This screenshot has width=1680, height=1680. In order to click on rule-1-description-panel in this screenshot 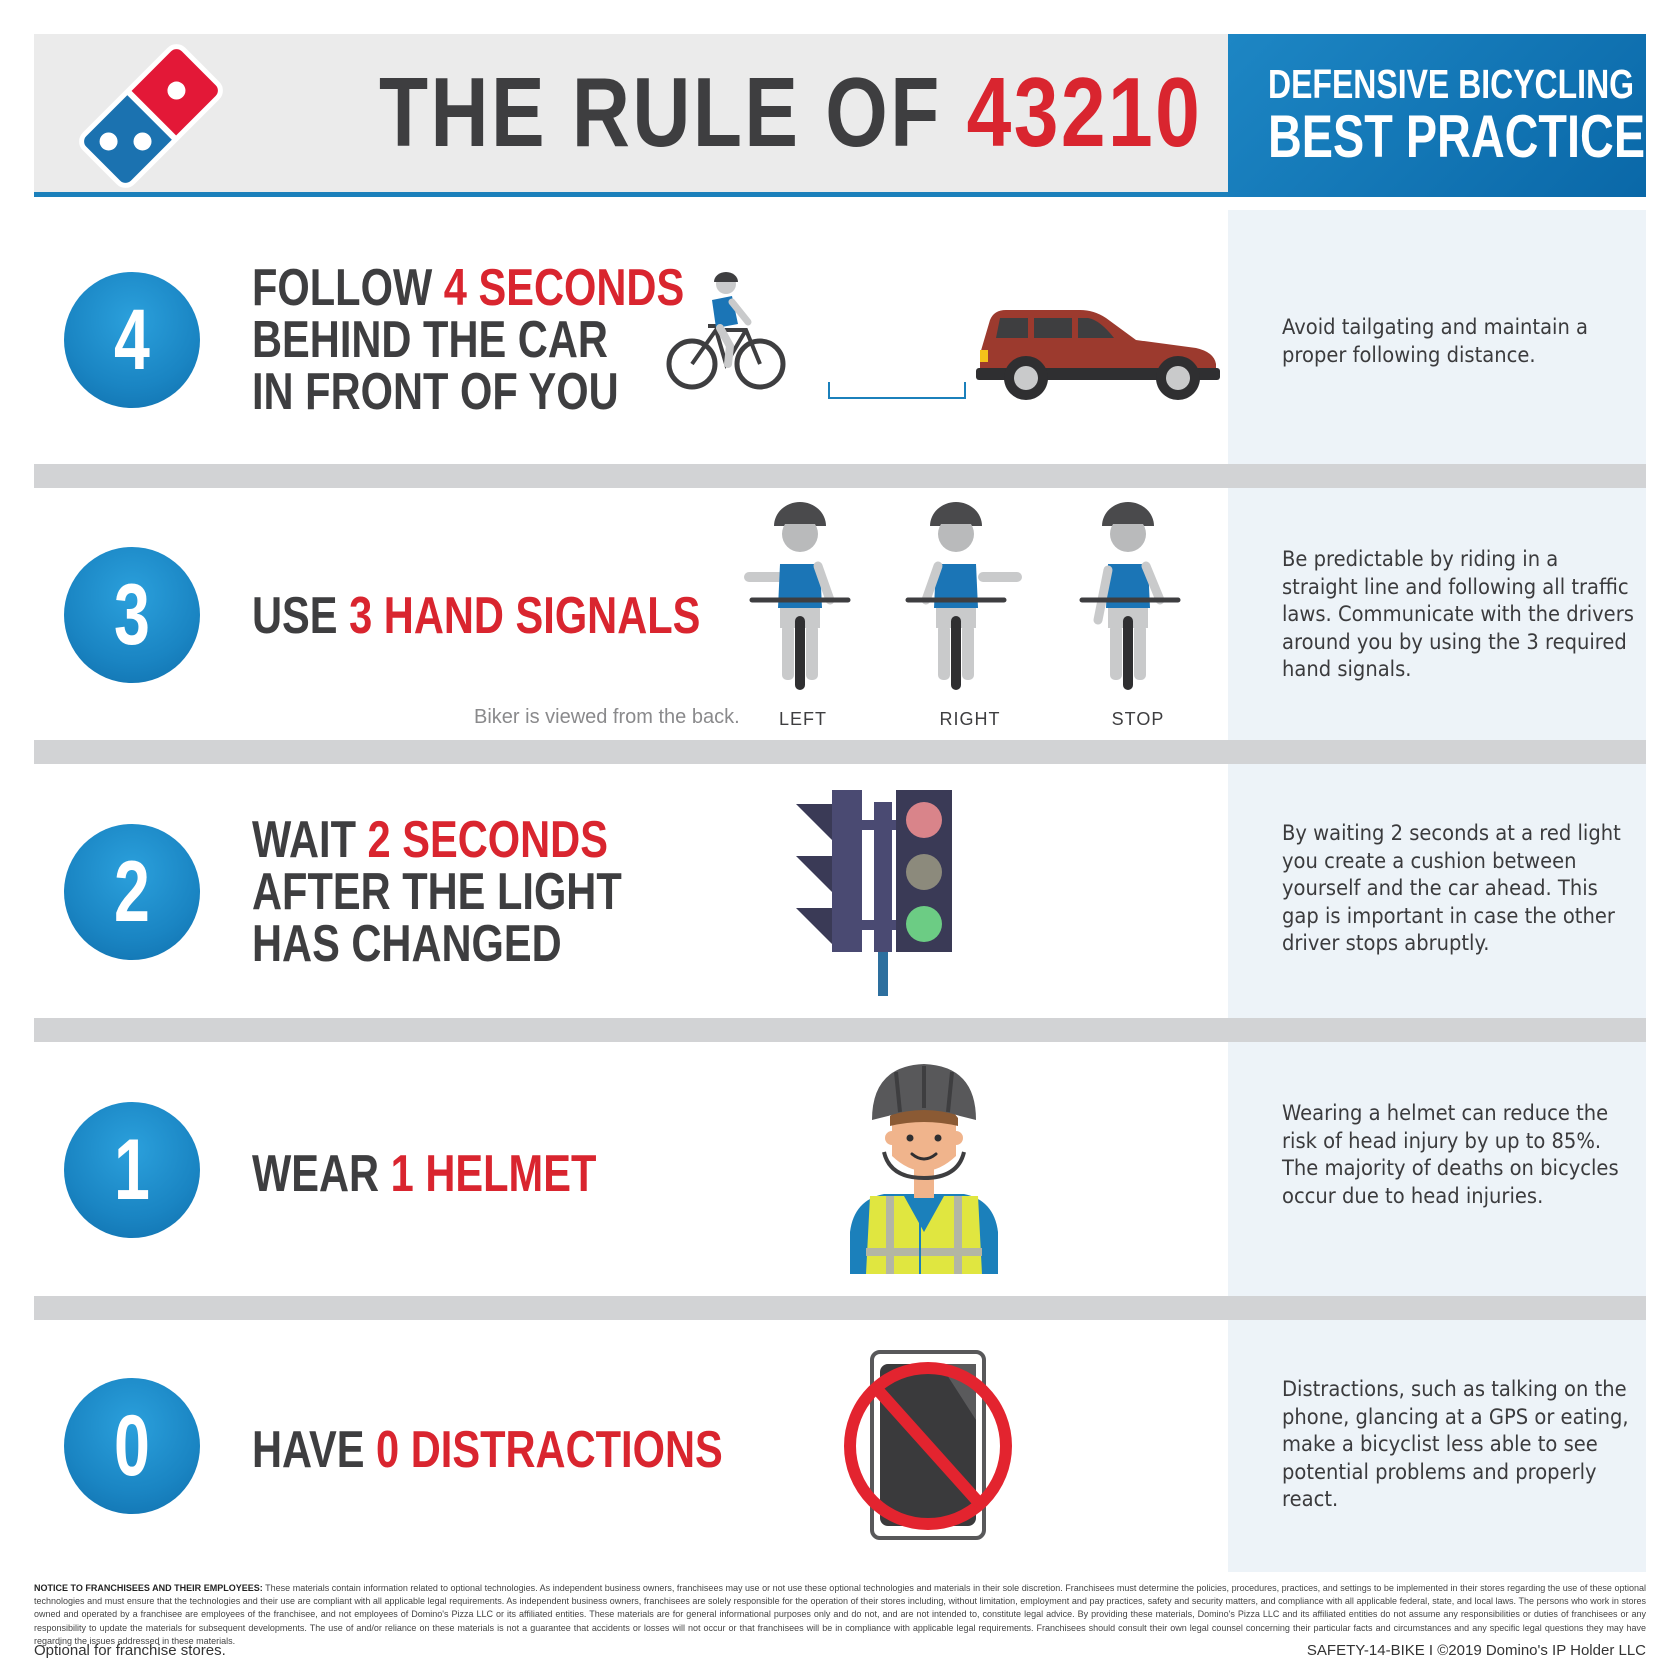, I will do `click(1437, 1169)`.